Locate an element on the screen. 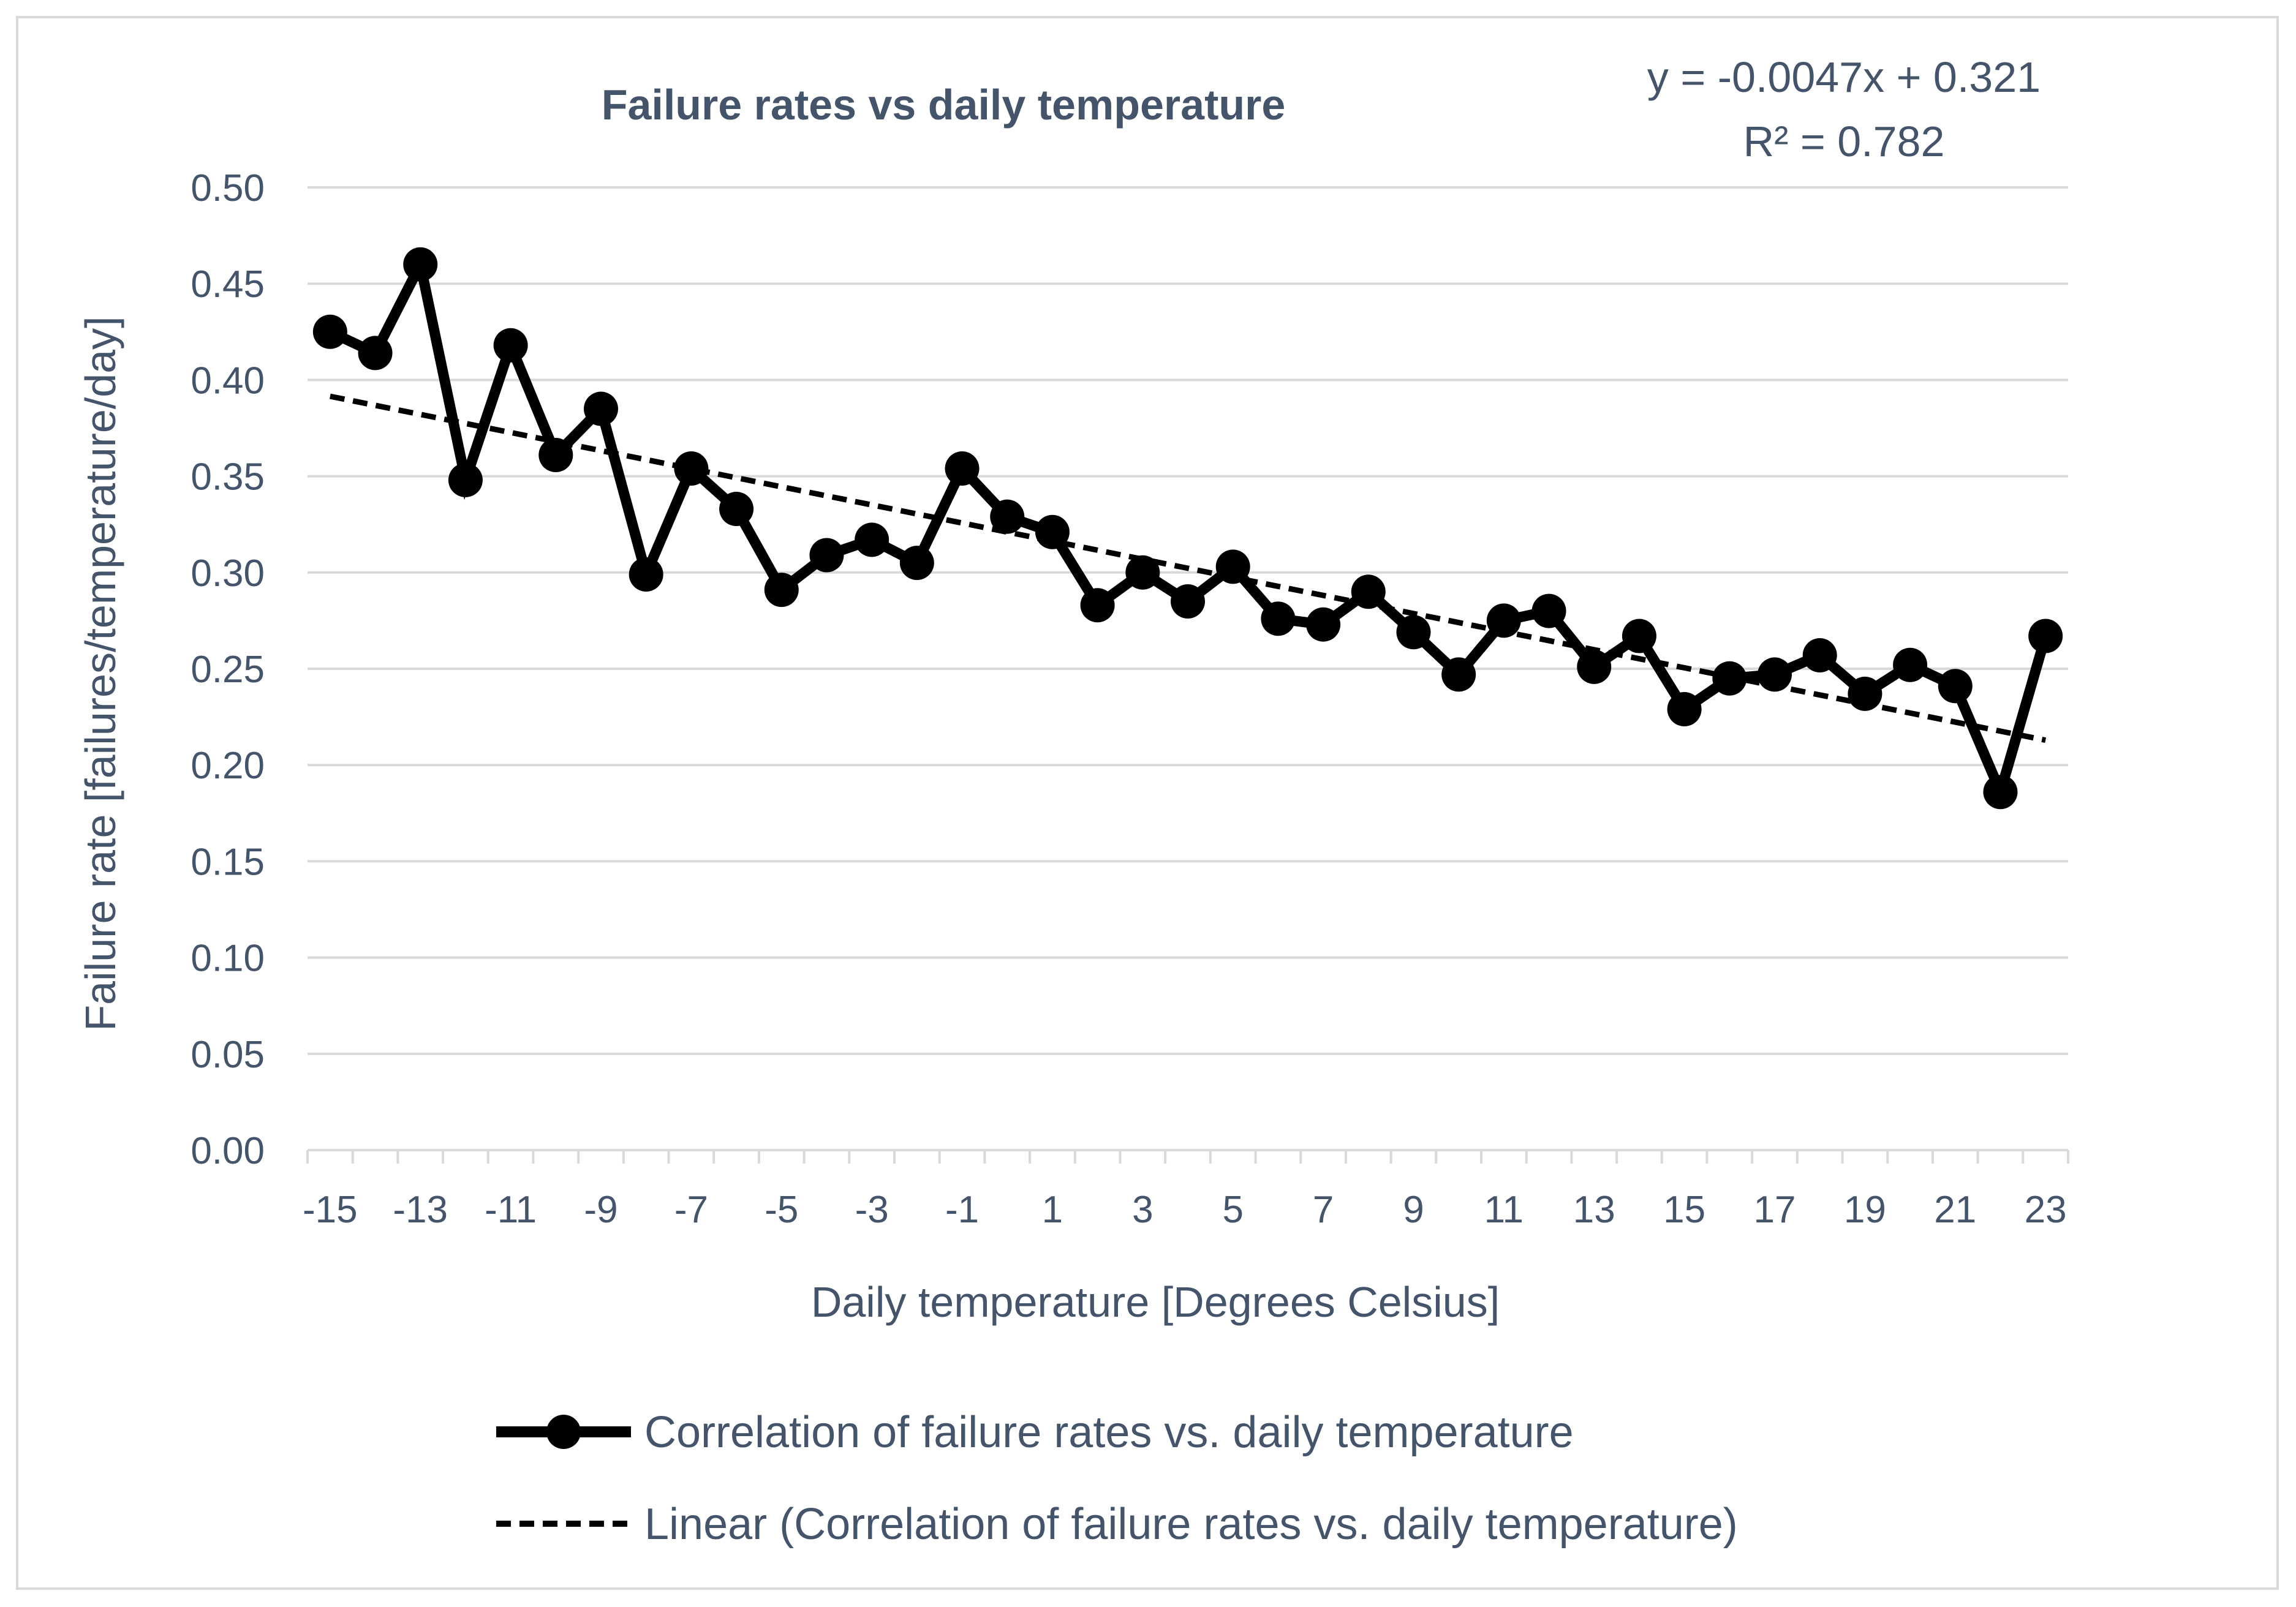  x-tick-label: -1 is located at coordinates (962, 1210).